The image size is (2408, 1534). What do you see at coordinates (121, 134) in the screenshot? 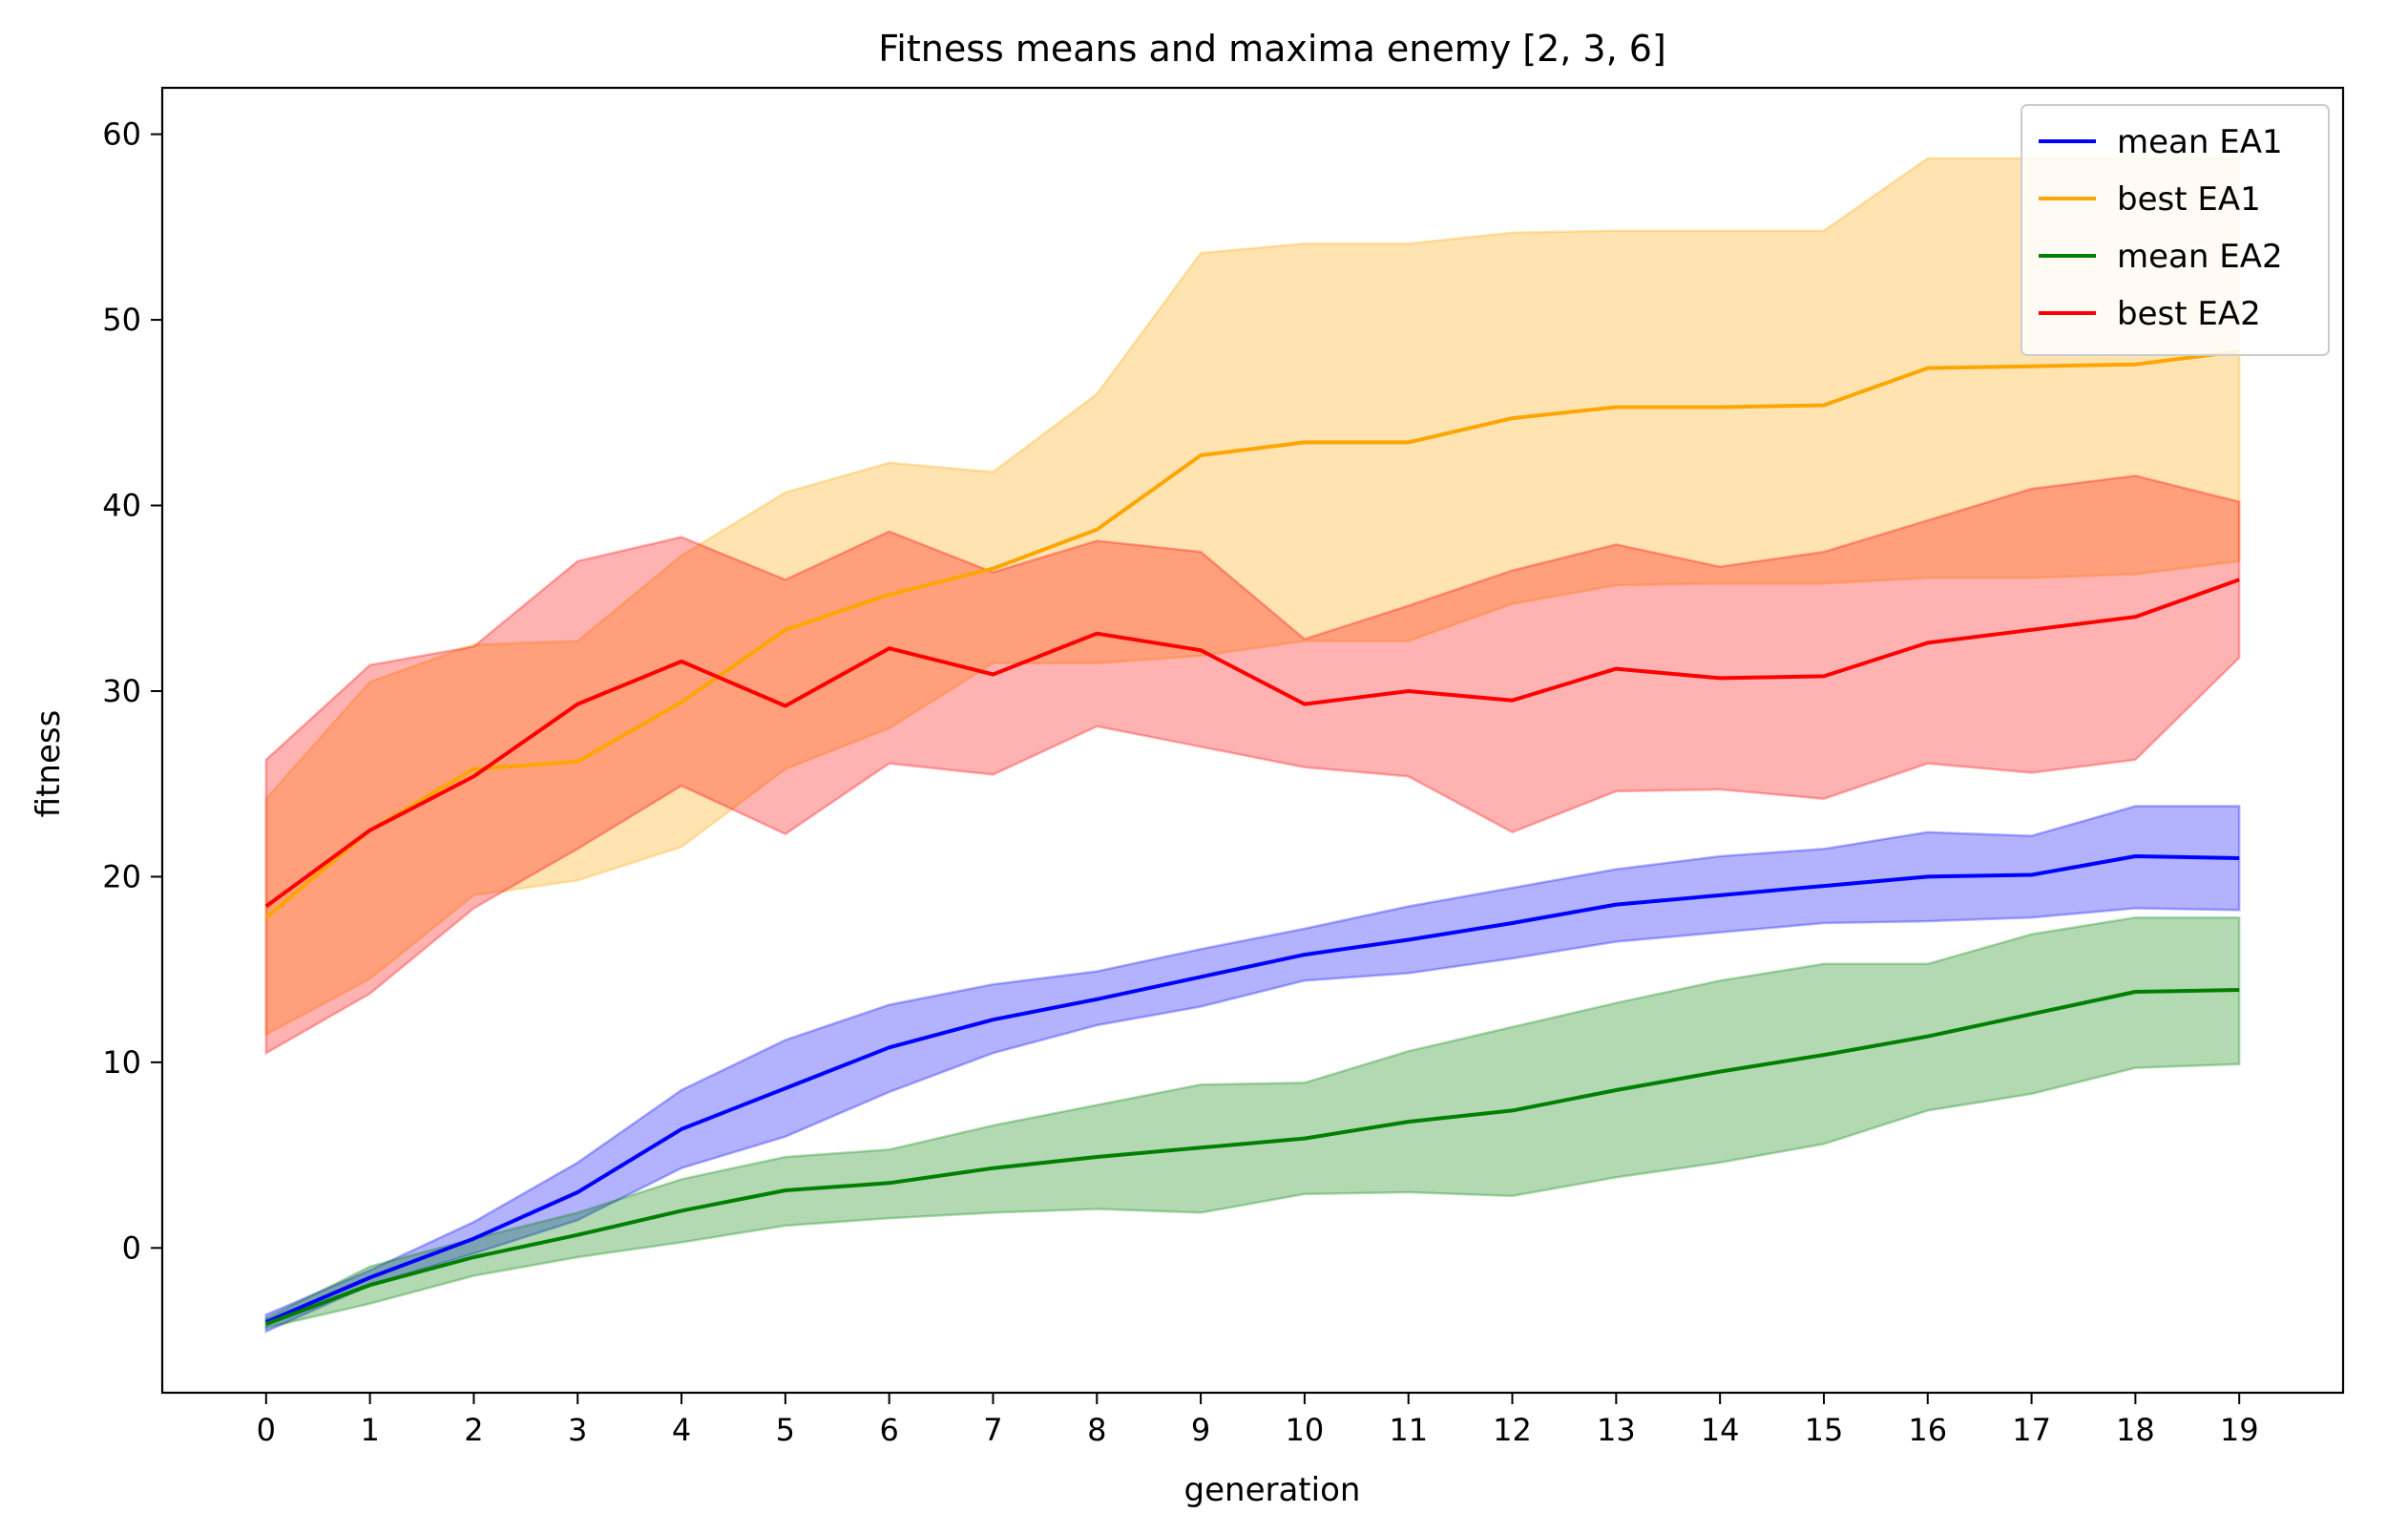
I see `y-tick-label: 60` at bounding box center [121, 134].